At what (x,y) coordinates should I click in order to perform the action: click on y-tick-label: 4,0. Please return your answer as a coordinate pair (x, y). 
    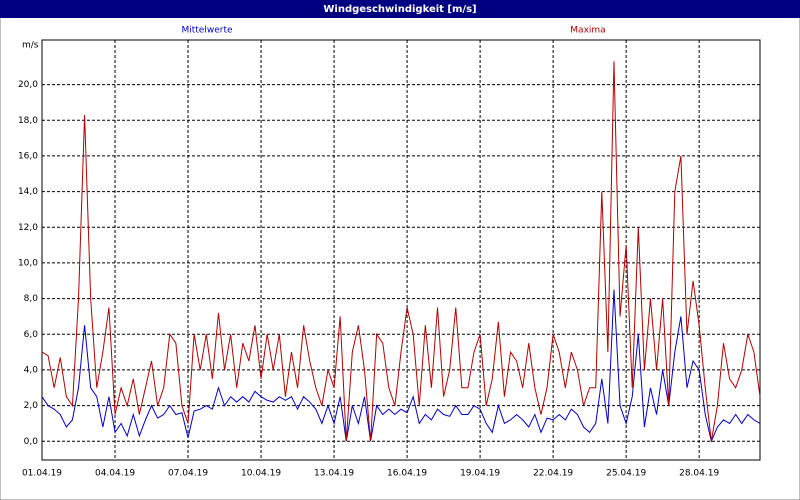
    Looking at the image, I should click on (31, 370).